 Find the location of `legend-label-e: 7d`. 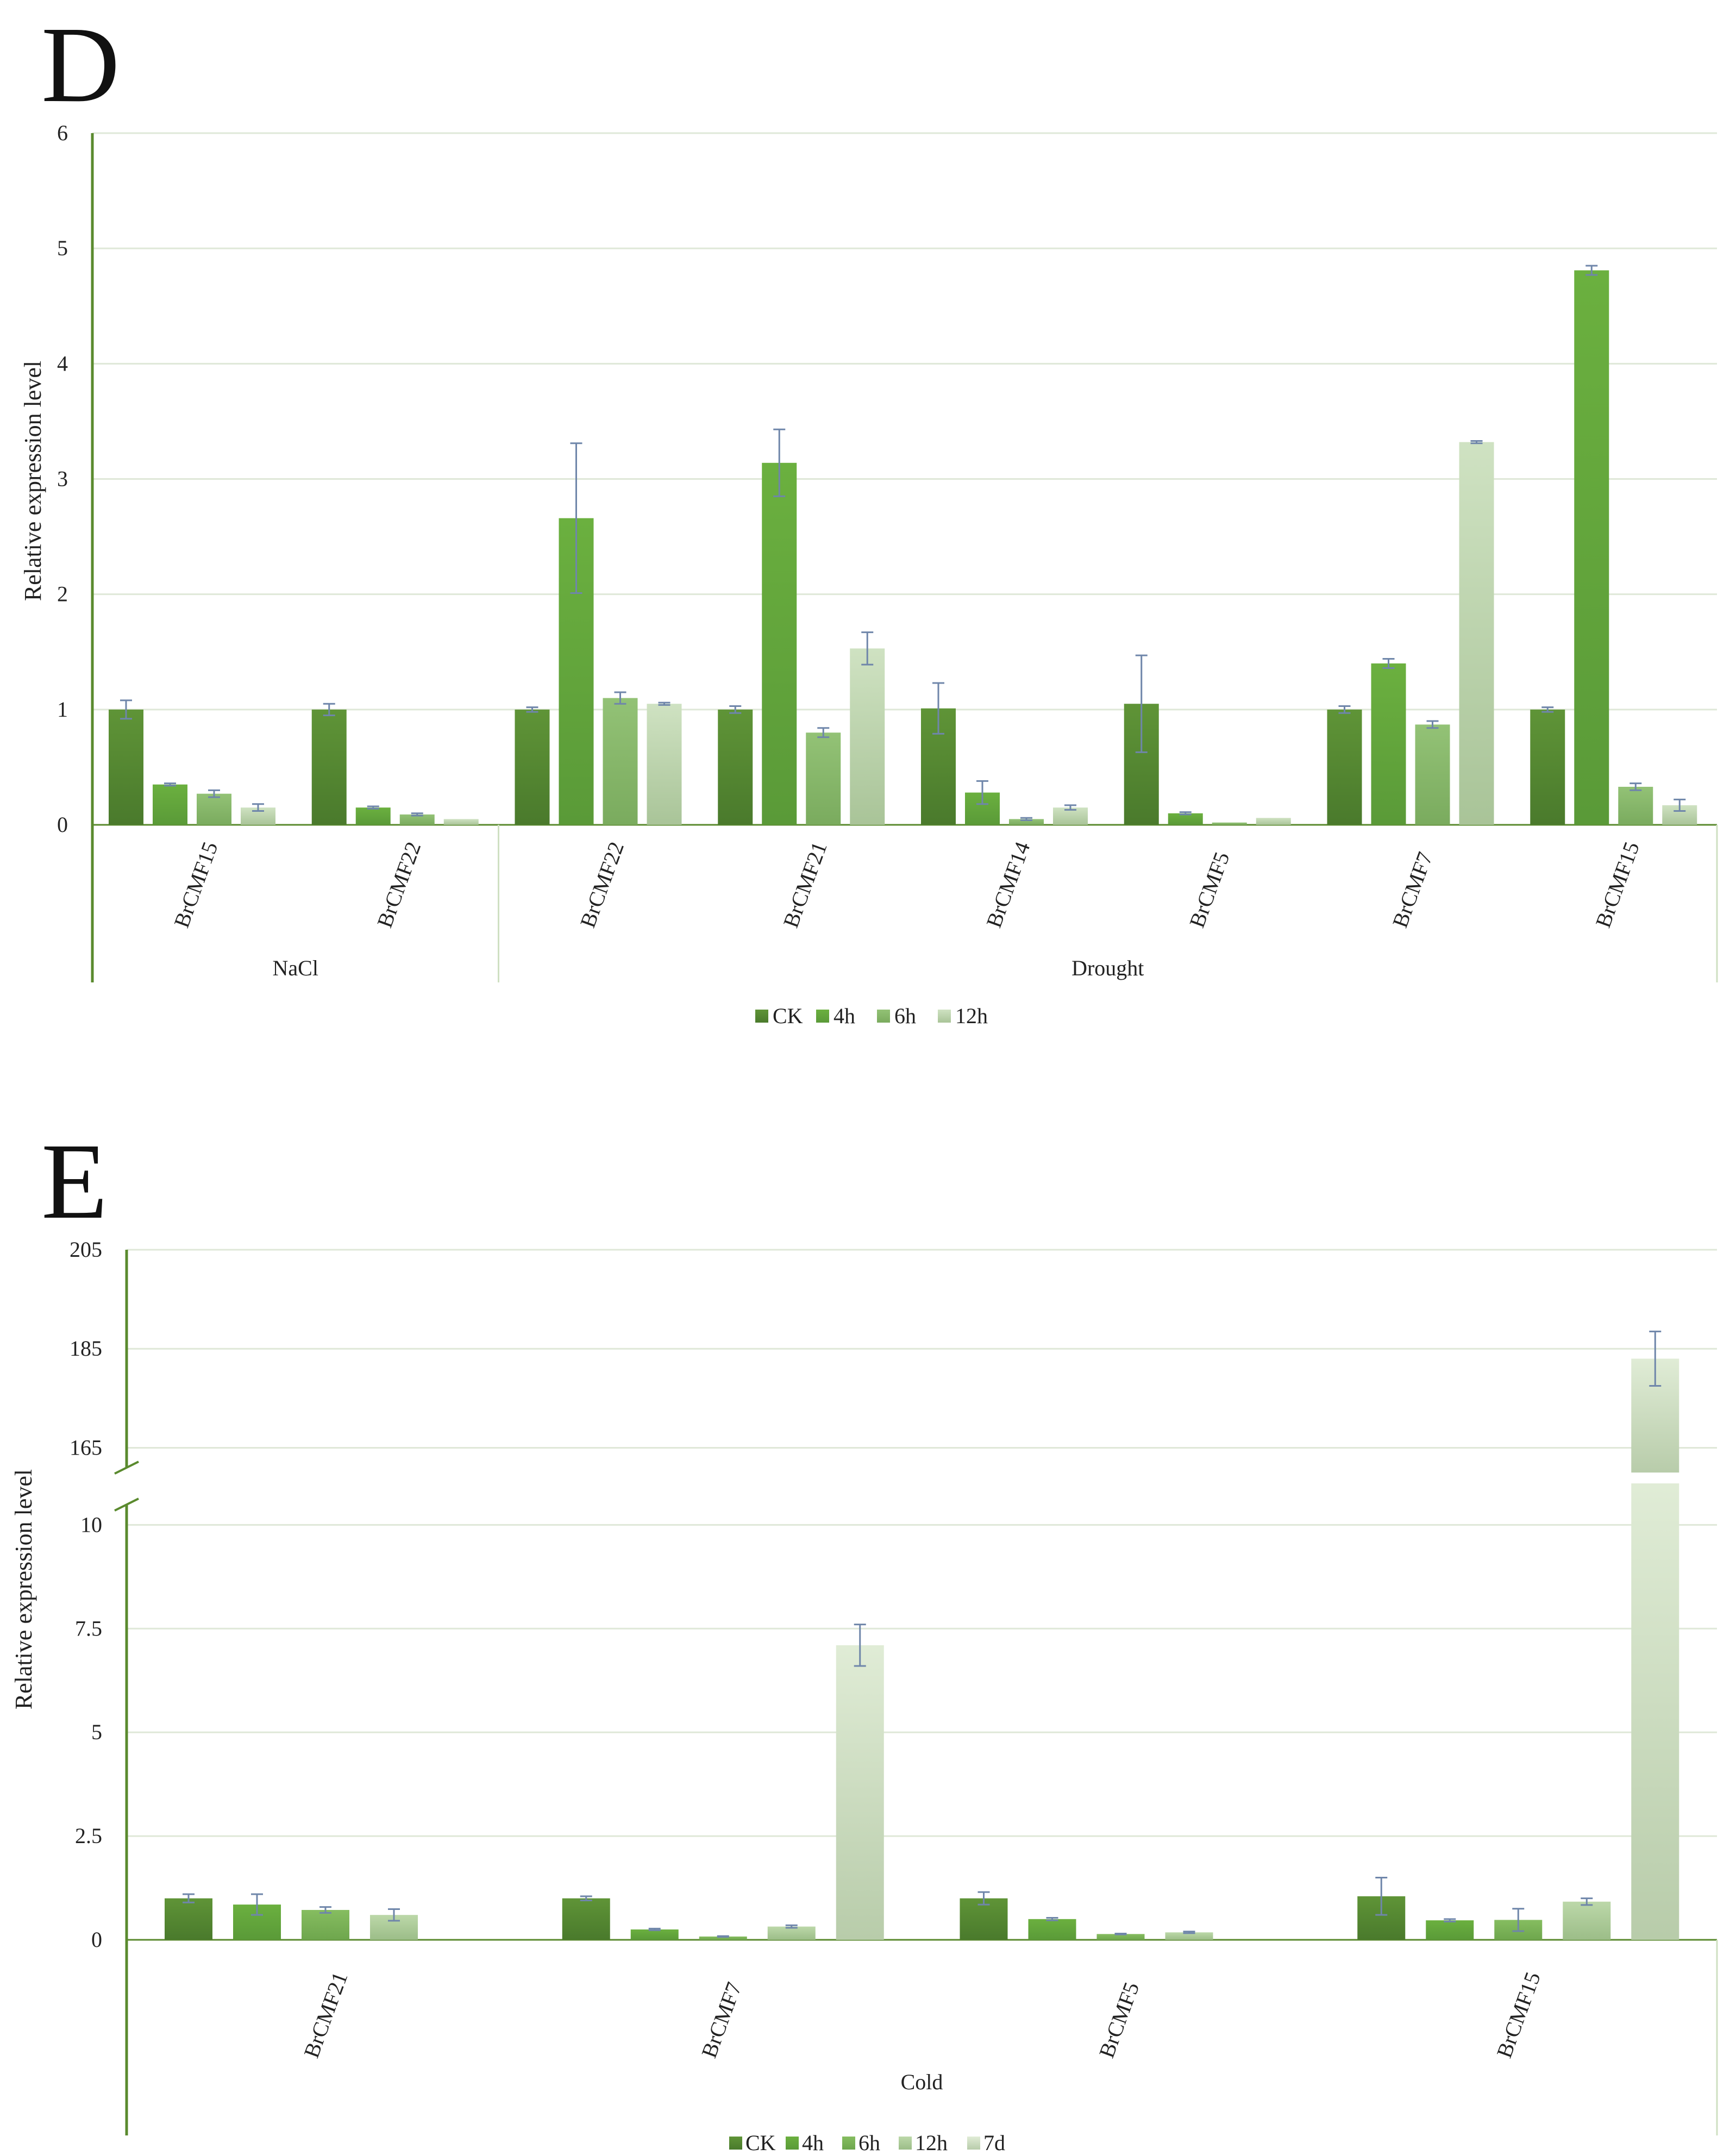

legend-label-e: 7d is located at coordinates (994, 2143).